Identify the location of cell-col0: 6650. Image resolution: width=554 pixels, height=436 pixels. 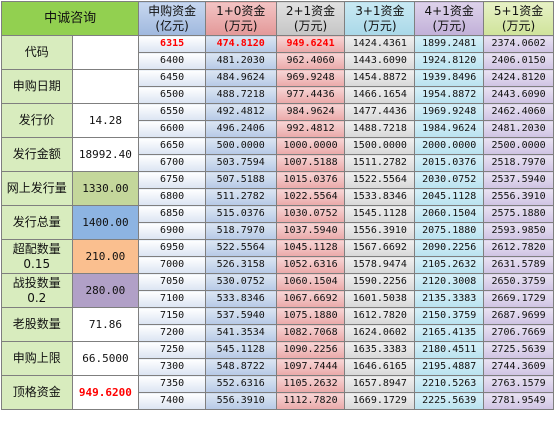
(172, 146).